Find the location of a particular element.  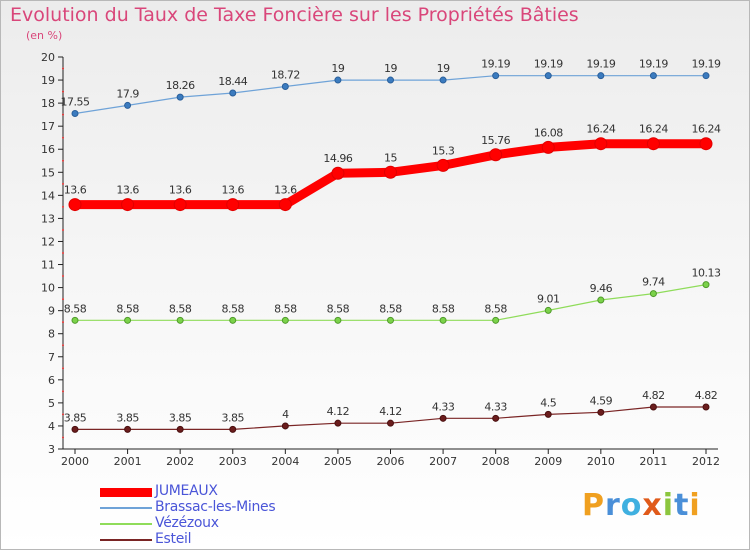

y-tick-label: 19 is located at coordinates (48, 80).